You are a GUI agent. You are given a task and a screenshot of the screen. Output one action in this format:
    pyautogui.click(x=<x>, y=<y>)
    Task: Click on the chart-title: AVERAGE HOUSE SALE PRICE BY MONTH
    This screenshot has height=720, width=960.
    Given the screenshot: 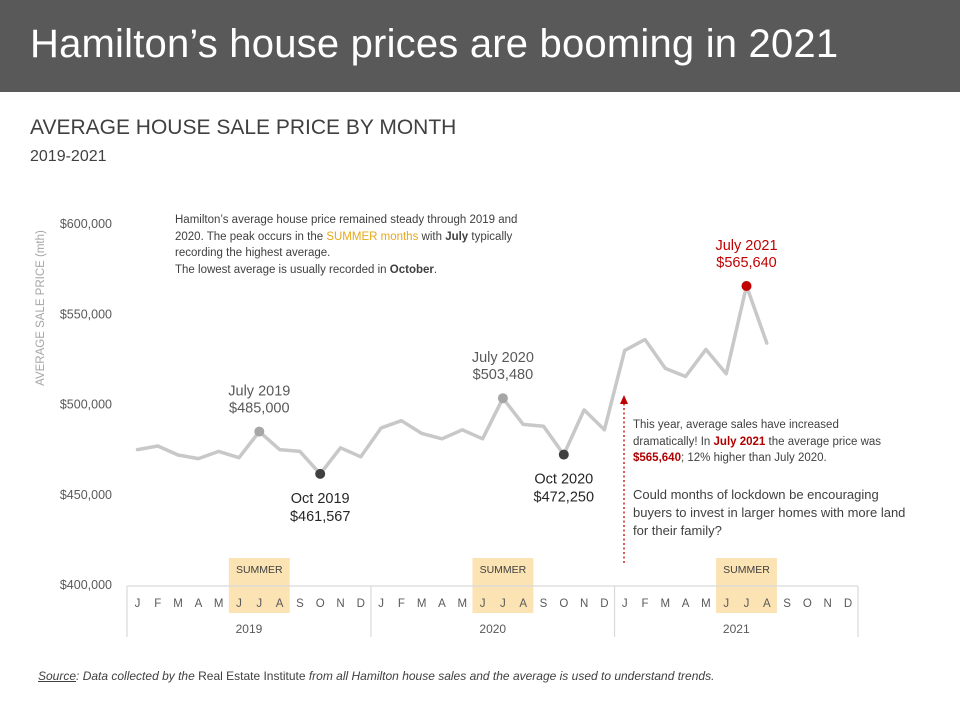 What is the action you would take?
    pyautogui.click(x=243, y=127)
    